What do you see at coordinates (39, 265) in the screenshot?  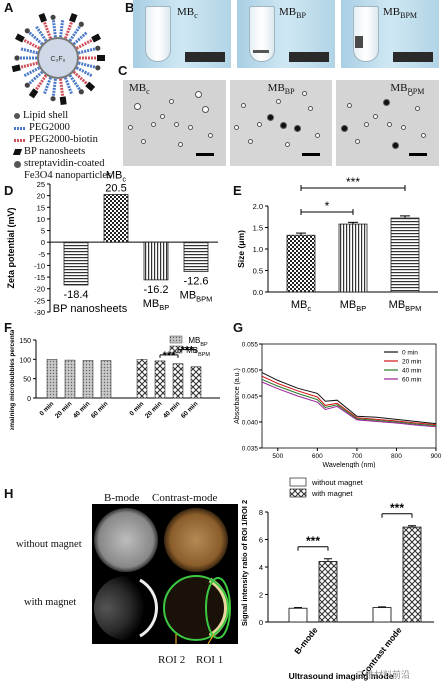 I see `y-tick-label: -10` at bounding box center [39, 265].